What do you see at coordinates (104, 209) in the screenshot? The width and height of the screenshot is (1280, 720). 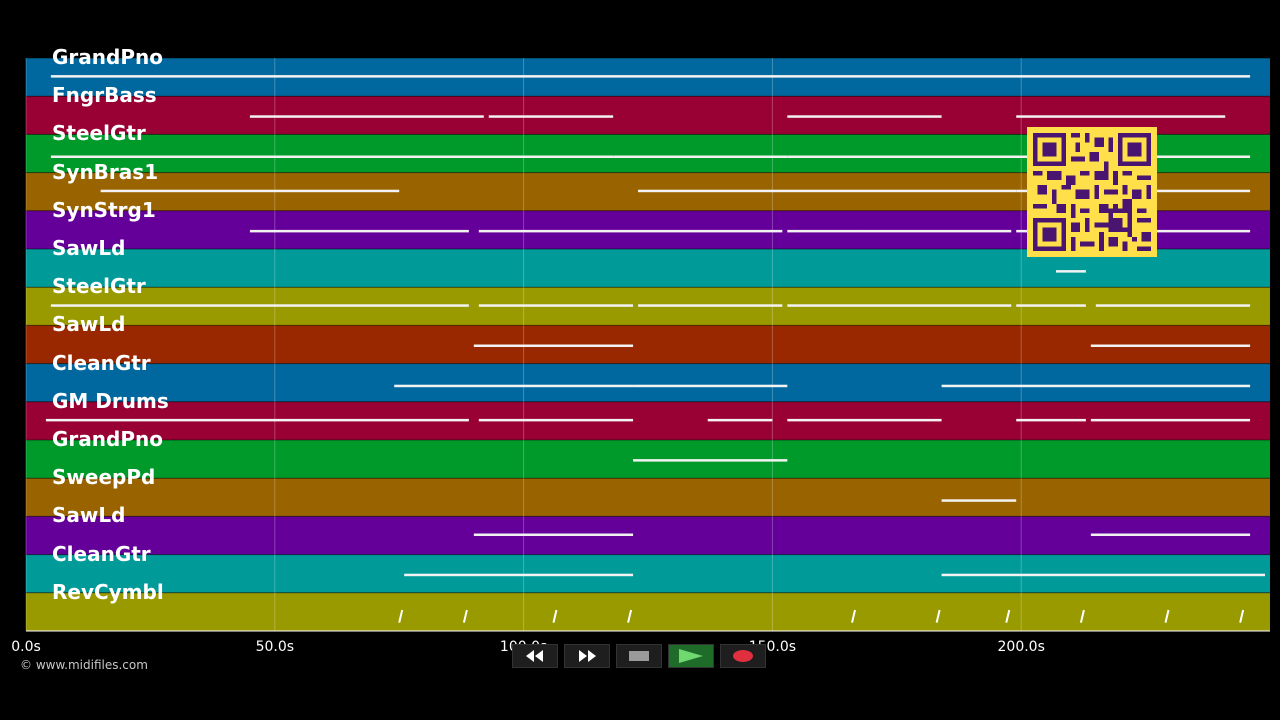 I see `track-label: SynStrg1` at bounding box center [104, 209].